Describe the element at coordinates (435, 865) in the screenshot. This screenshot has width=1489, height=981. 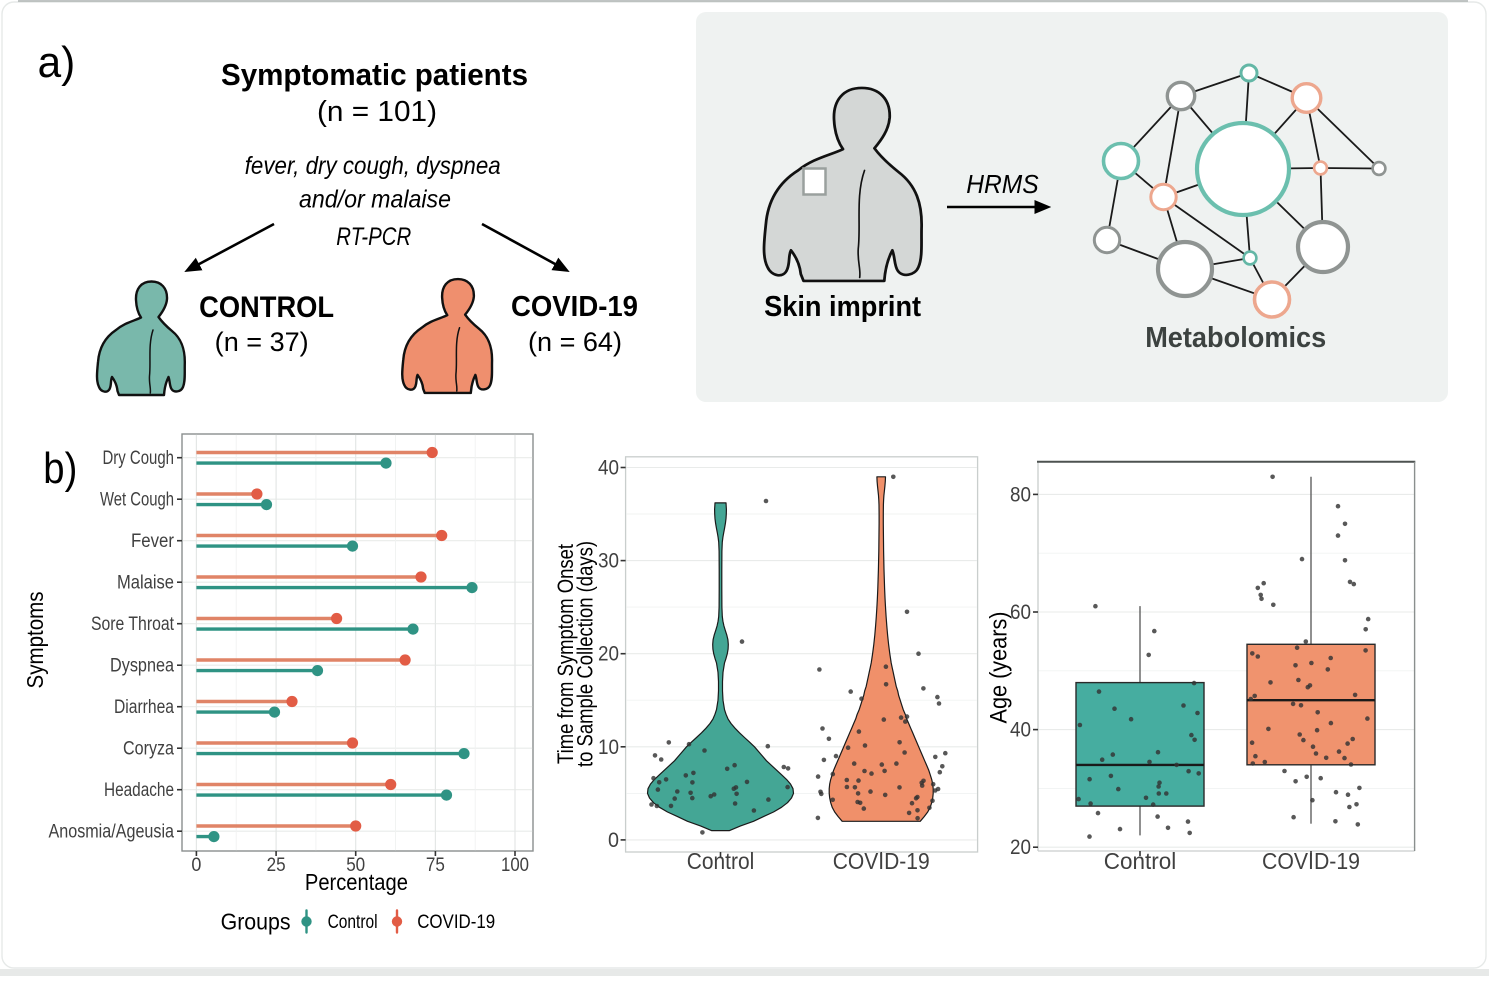
I see `svg-text: 75` at that location.